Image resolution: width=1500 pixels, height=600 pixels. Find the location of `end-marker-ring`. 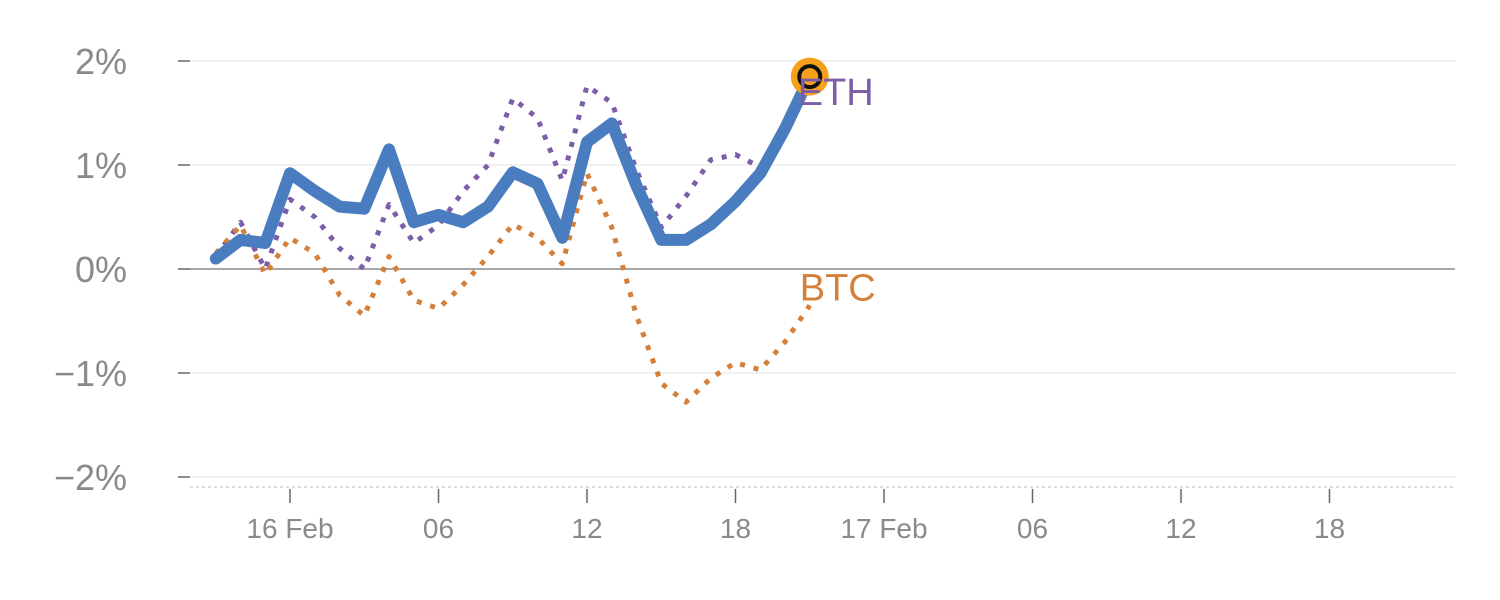

end-marker-ring is located at coordinates (810, 77).